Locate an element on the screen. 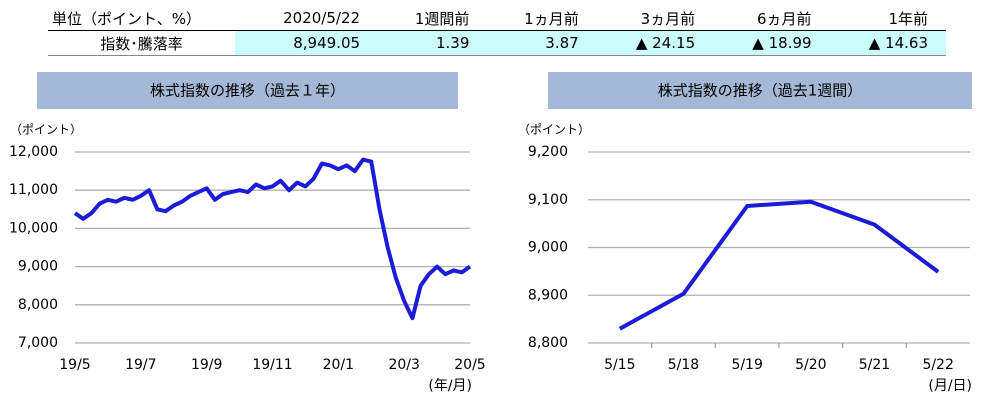 This screenshot has width=982, height=400. header-cell: 1週間前 is located at coordinates (433, 18).